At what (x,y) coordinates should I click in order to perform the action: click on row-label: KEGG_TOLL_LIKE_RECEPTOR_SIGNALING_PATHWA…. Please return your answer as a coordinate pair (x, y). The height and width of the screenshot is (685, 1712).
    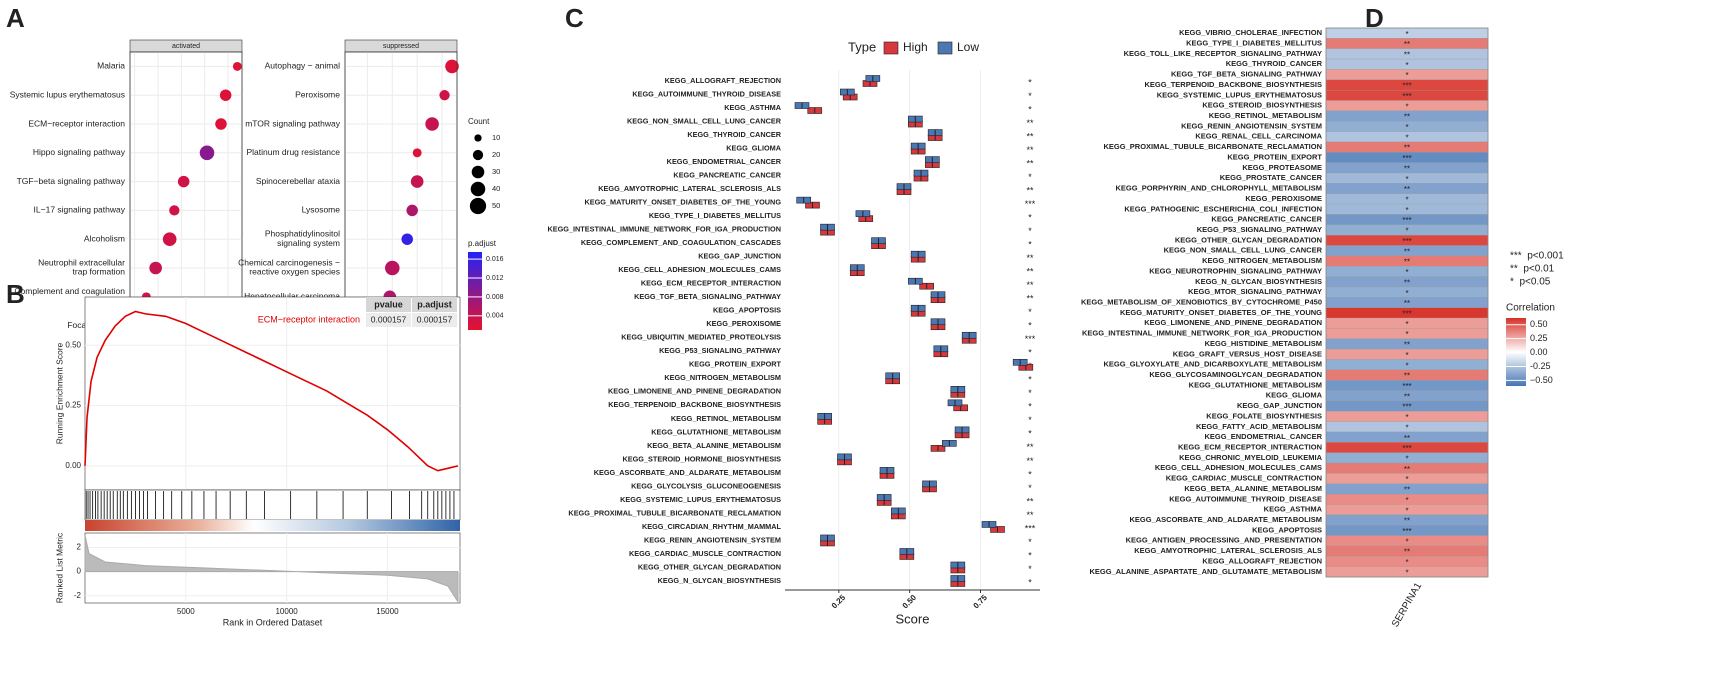
    Looking at the image, I should click on (1223, 53).